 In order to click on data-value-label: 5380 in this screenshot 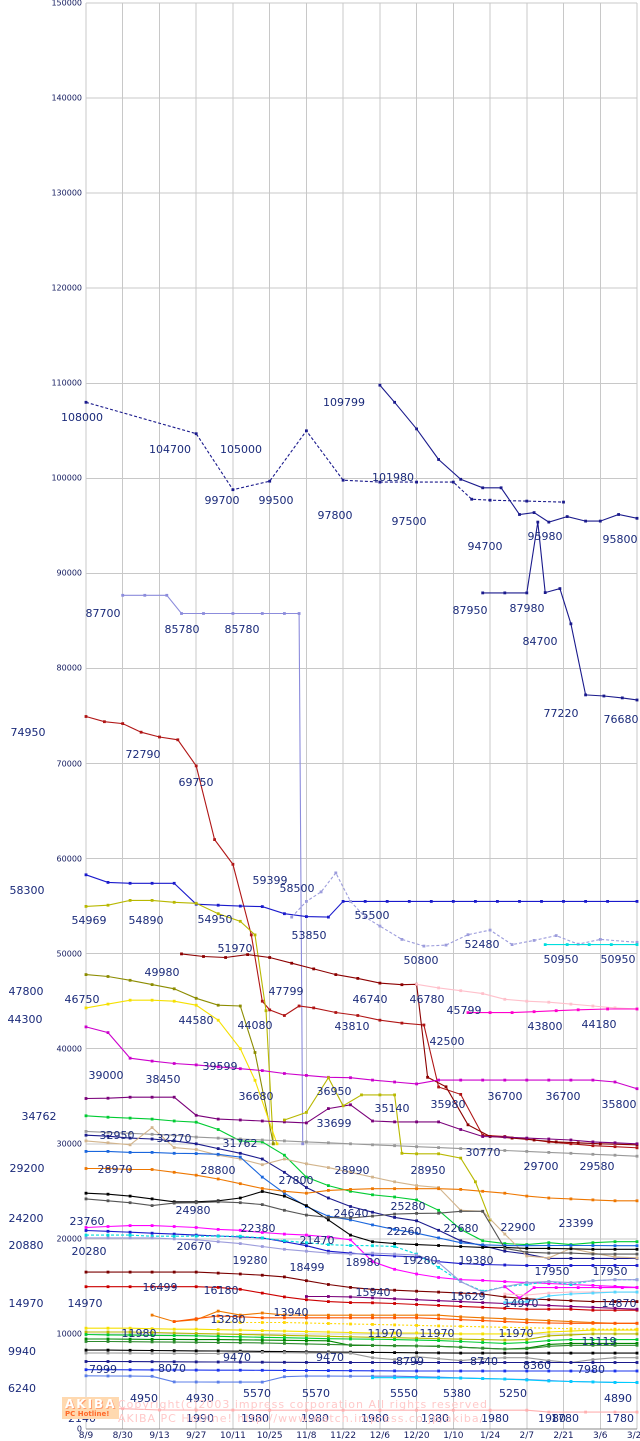, I will do `click(457, 1393)`.